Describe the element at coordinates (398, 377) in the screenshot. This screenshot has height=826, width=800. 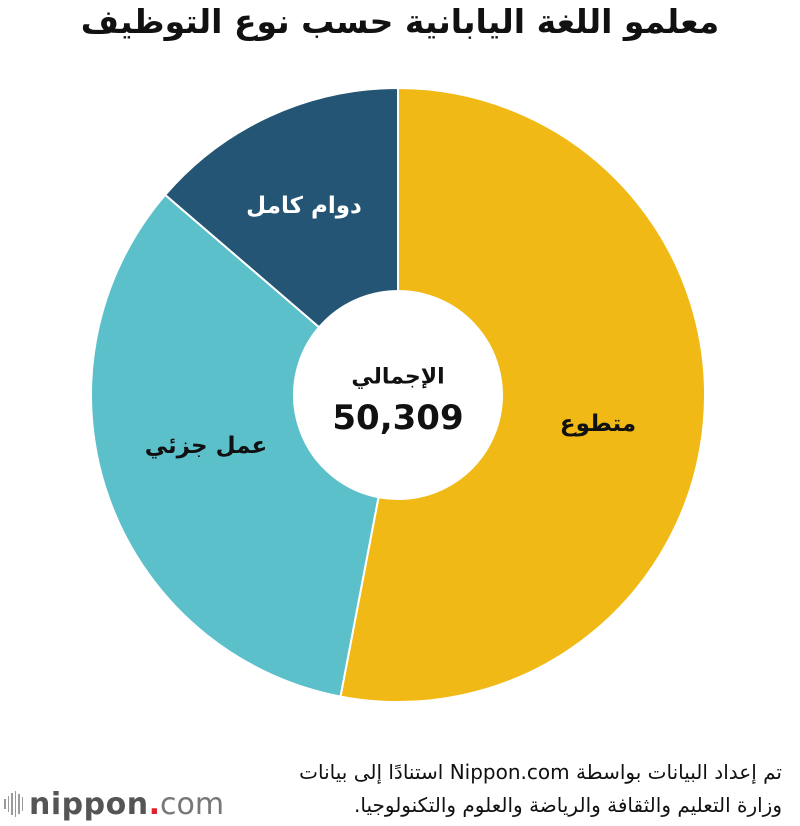
I see `total-label: الإجمالي` at that location.